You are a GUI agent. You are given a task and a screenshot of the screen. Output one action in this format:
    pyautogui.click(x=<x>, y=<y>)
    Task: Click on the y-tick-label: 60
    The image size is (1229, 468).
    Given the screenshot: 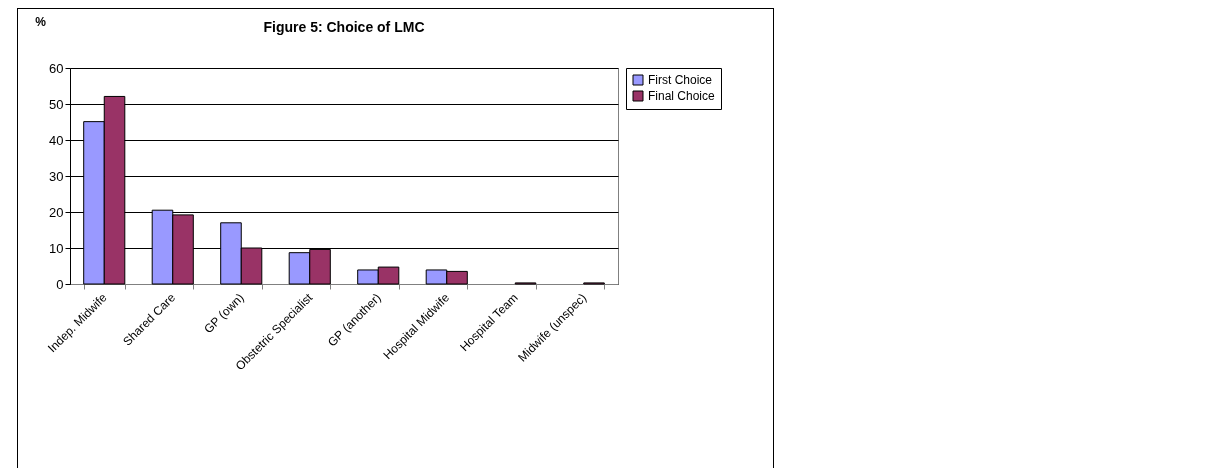 What is the action you would take?
    pyautogui.click(x=56, y=68)
    